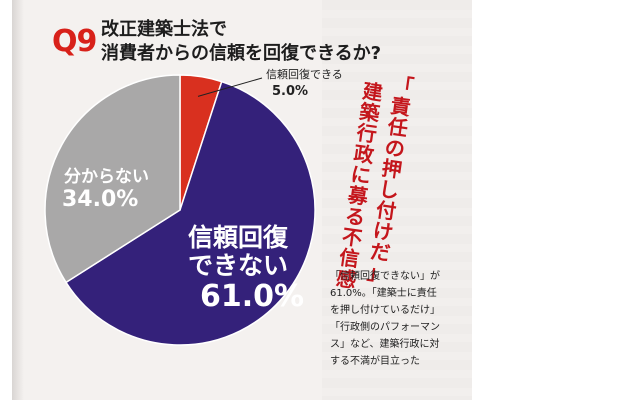 This screenshot has width=640, height=400. Describe the element at coordinates (385, 310) in the screenshot. I see `caption-line-3: を押し付けているだけ」` at that location.